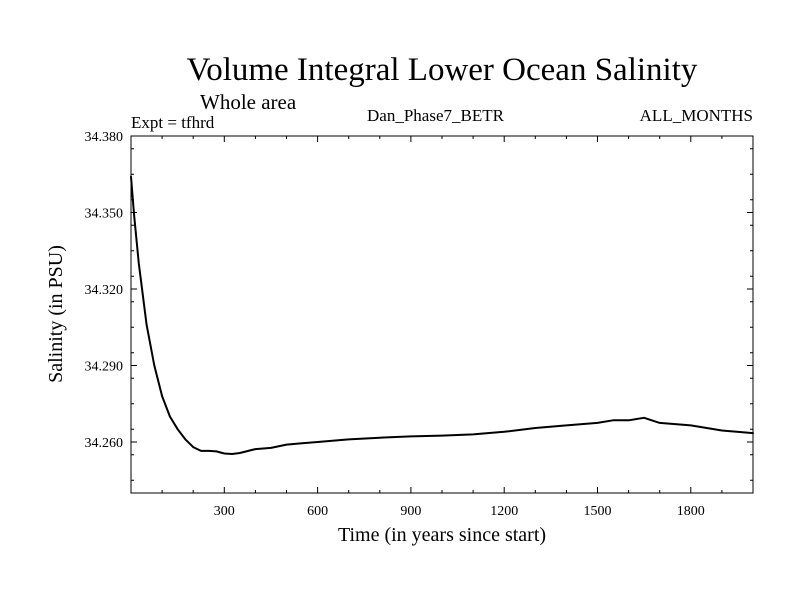  What do you see at coordinates (504, 511) in the screenshot?
I see `x-tick-label: 1200` at bounding box center [504, 511].